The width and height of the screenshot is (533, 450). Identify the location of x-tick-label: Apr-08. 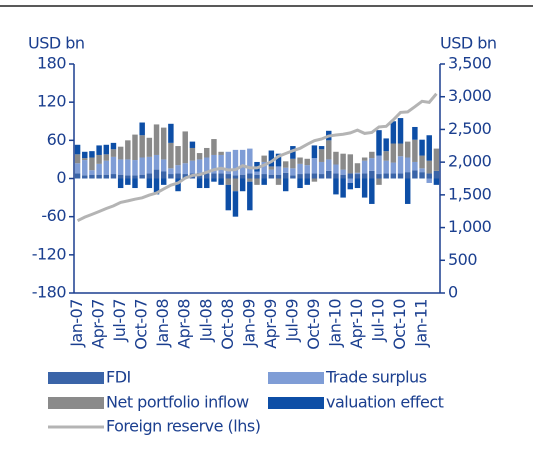
(184, 324).